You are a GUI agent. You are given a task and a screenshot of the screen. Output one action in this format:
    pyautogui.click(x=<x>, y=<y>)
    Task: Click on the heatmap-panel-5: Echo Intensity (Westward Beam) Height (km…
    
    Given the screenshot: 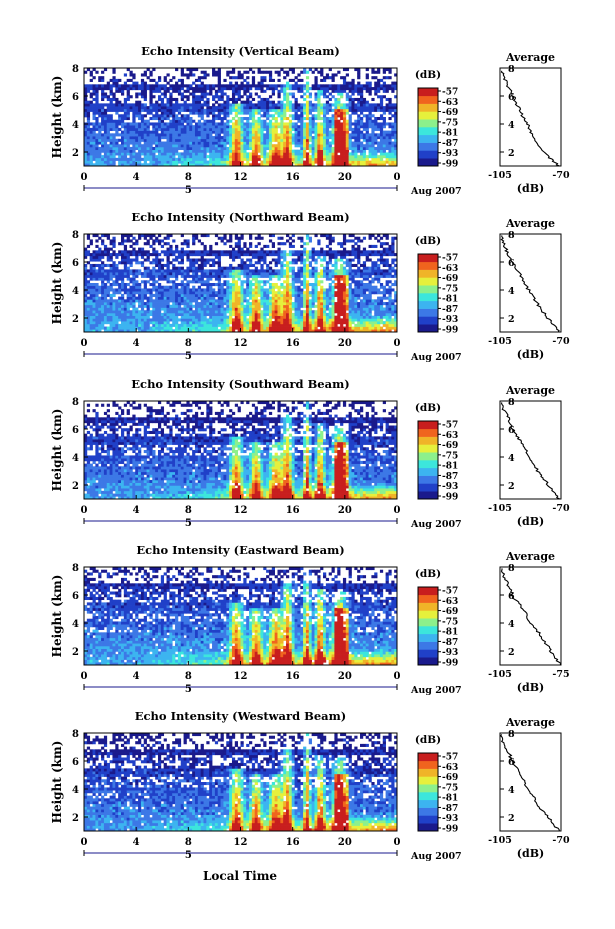 What is the action you would take?
    pyautogui.click(x=310, y=785)
    